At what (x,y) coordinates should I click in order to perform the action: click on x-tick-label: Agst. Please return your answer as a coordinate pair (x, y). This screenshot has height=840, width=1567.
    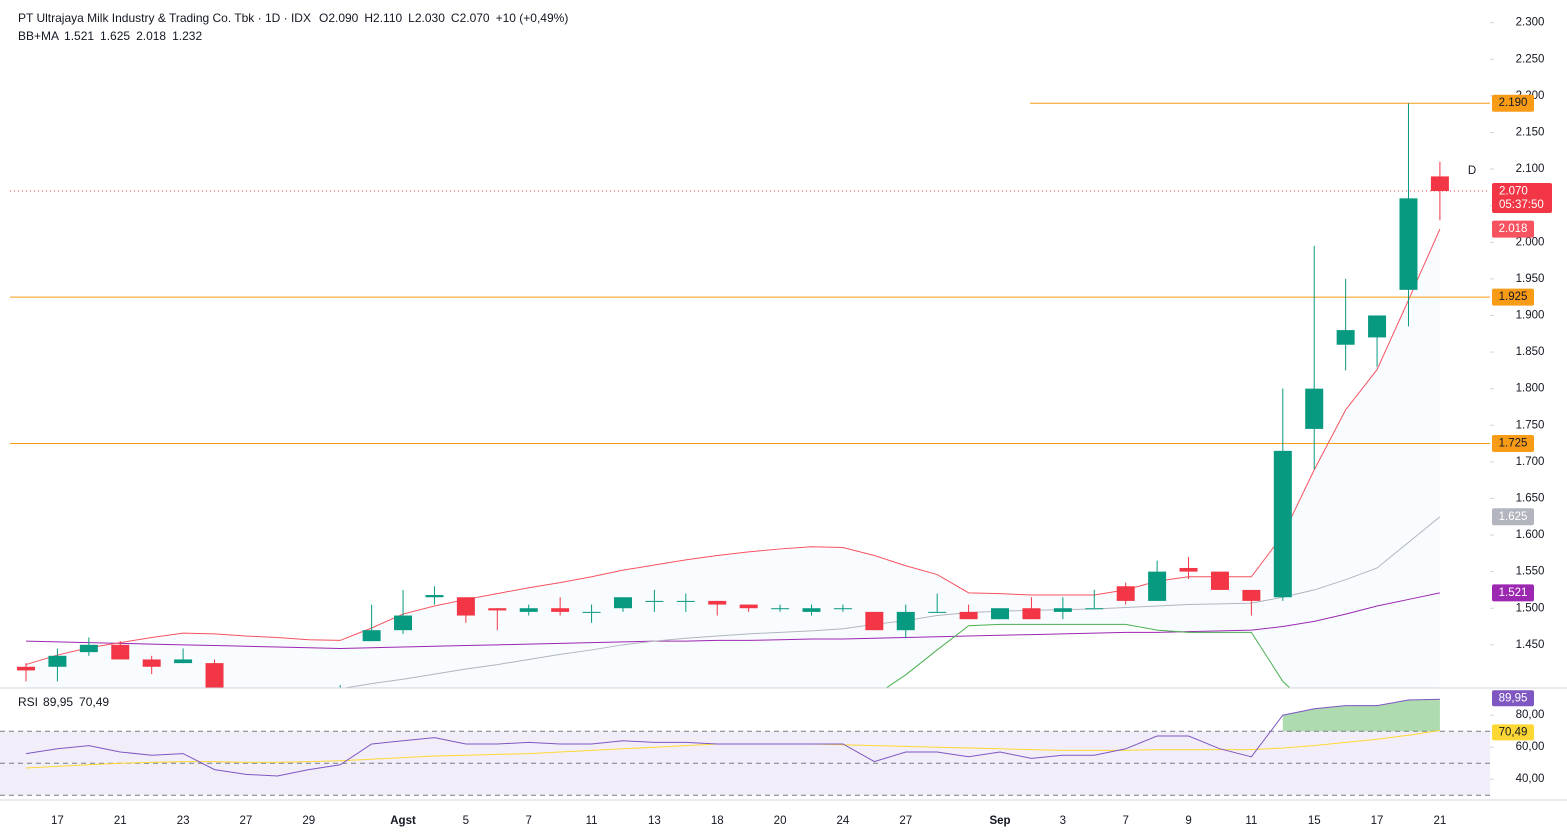
    Looking at the image, I should click on (403, 821).